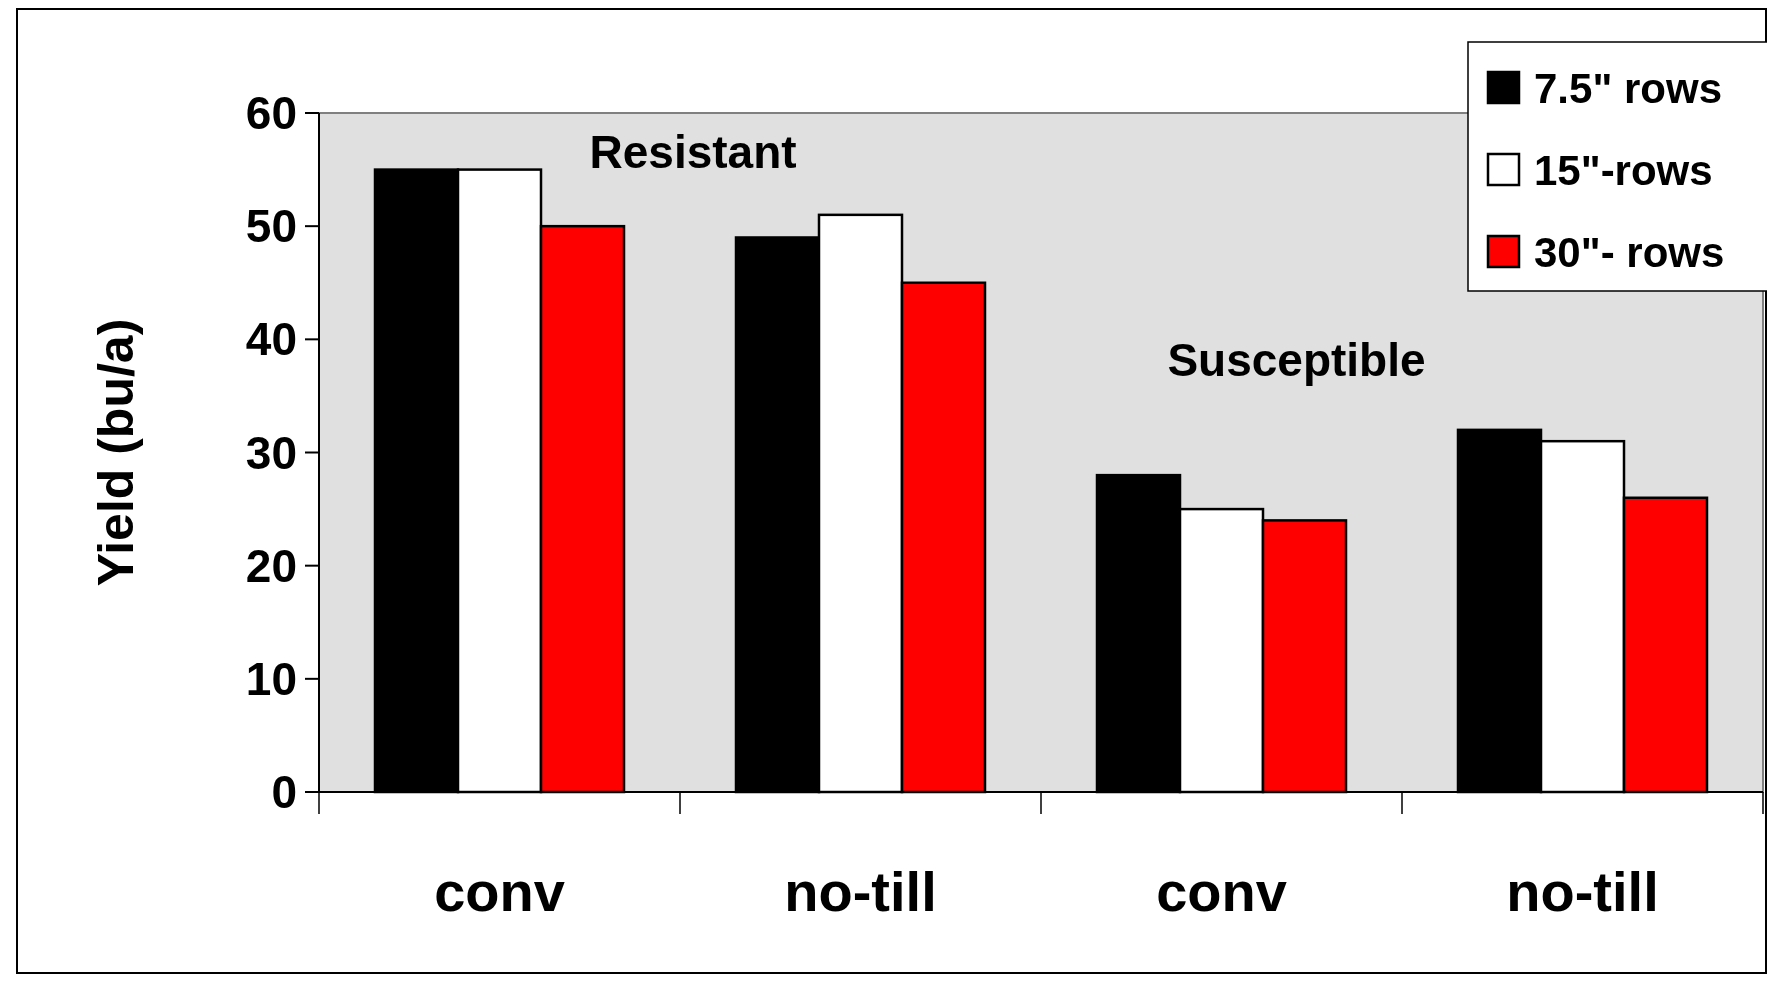 The height and width of the screenshot is (984, 1775). What do you see at coordinates (271, 565) in the screenshot?
I see `y-tick-label: 20` at bounding box center [271, 565].